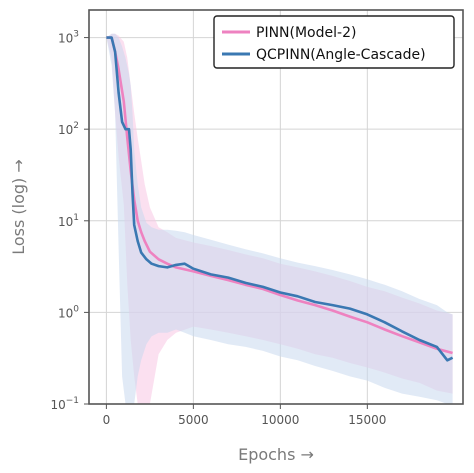  I want to click on y-tick-label: 10¹, so click(68, 221).